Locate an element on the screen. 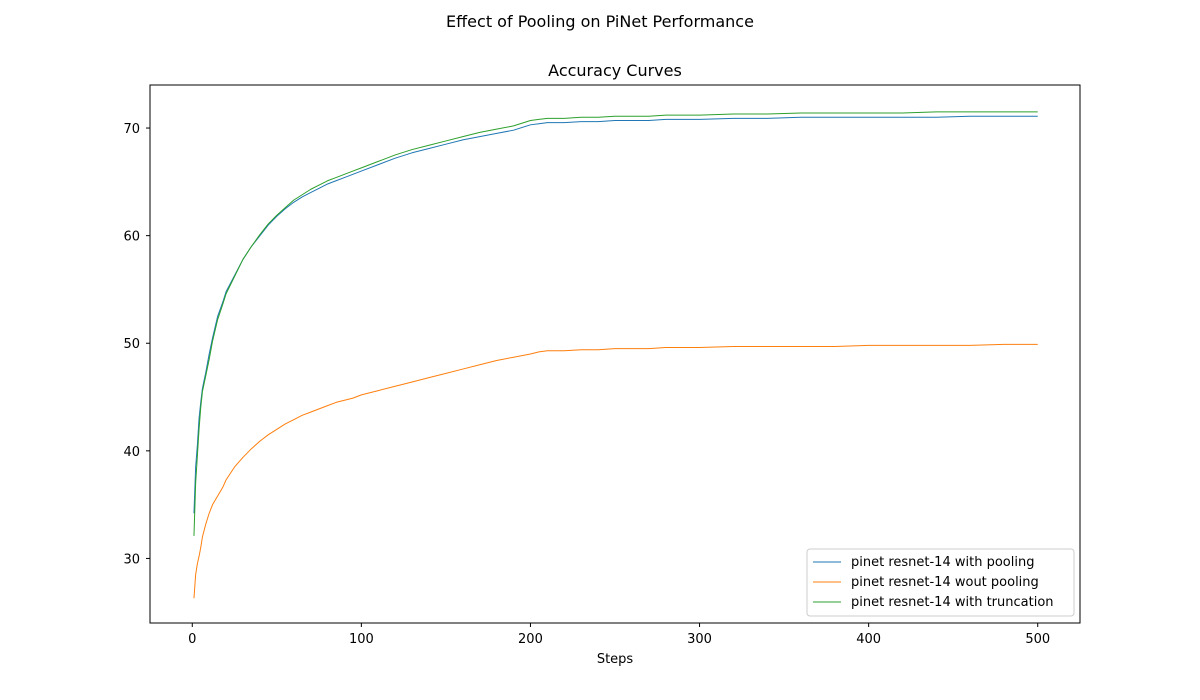 The image size is (1200, 700). x-tick-label: 400 is located at coordinates (868, 639).